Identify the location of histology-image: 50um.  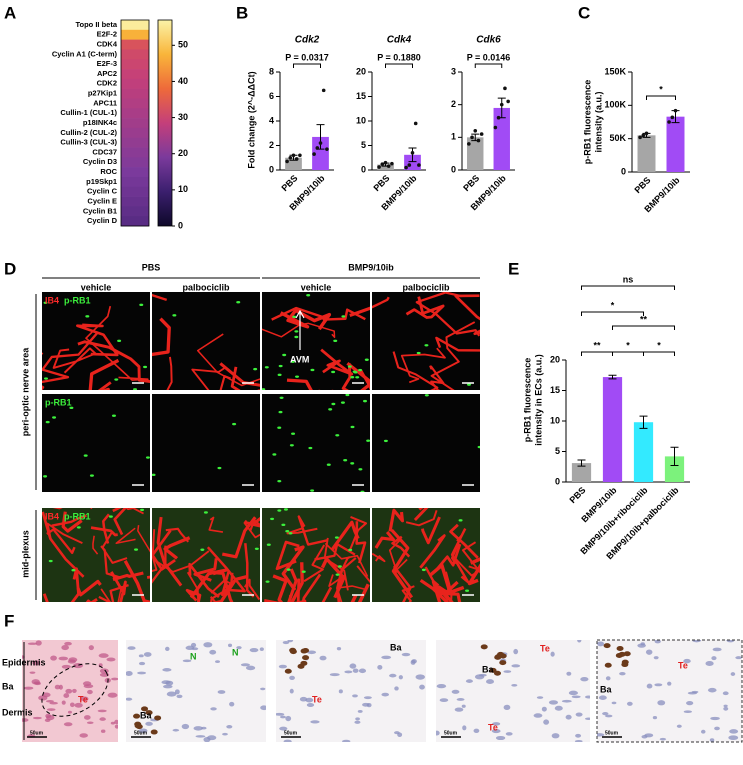
(351, 691).